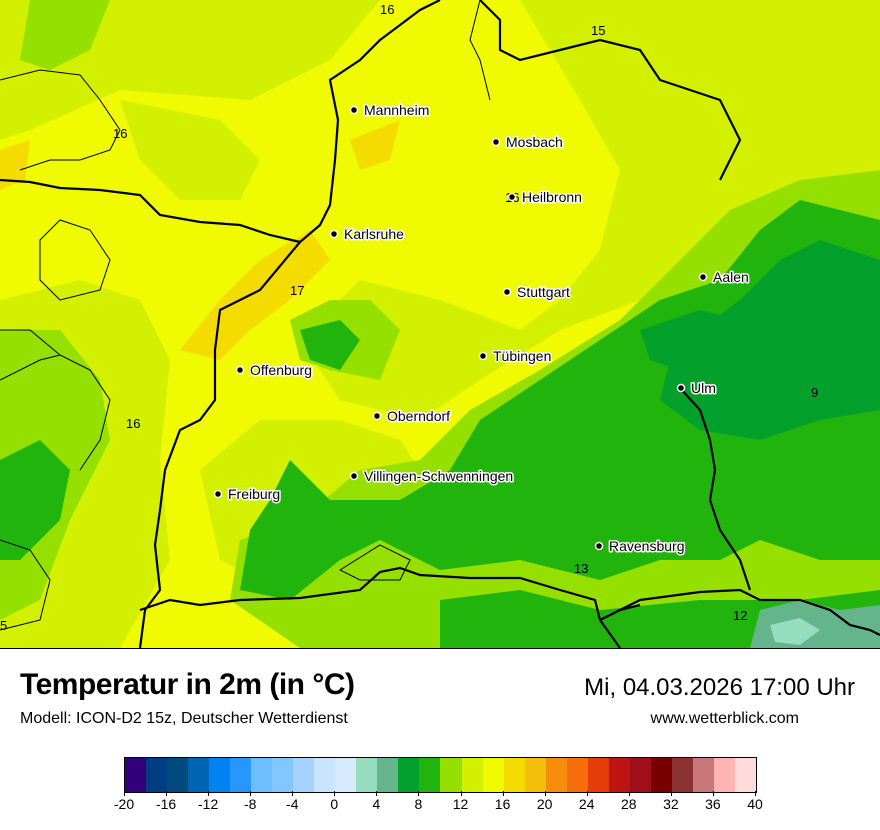  What do you see at coordinates (719, 687) in the screenshot?
I see `forecast-datetime: Mi, 04.03.2026 17:00 Uhr` at bounding box center [719, 687].